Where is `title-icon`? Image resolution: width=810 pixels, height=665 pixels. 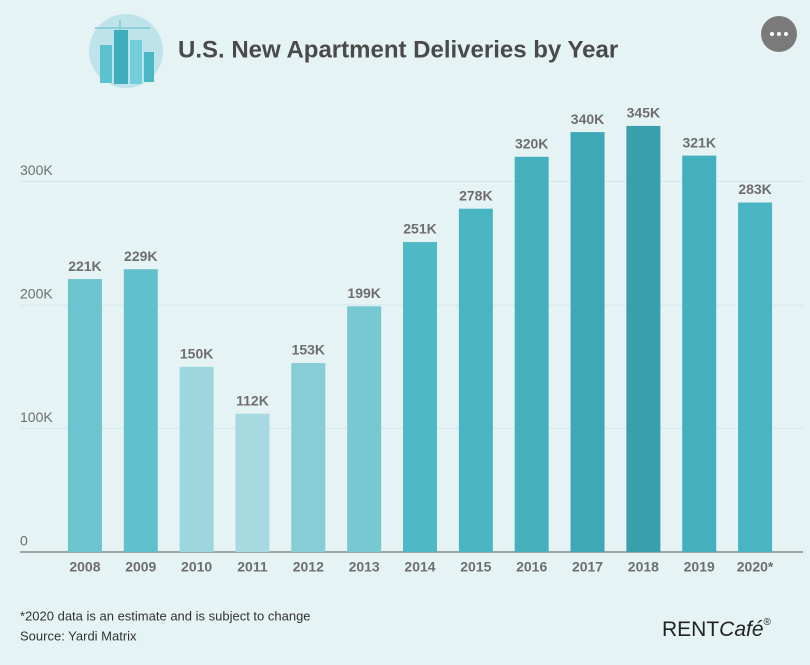
title-icon is located at coordinates (126, 51).